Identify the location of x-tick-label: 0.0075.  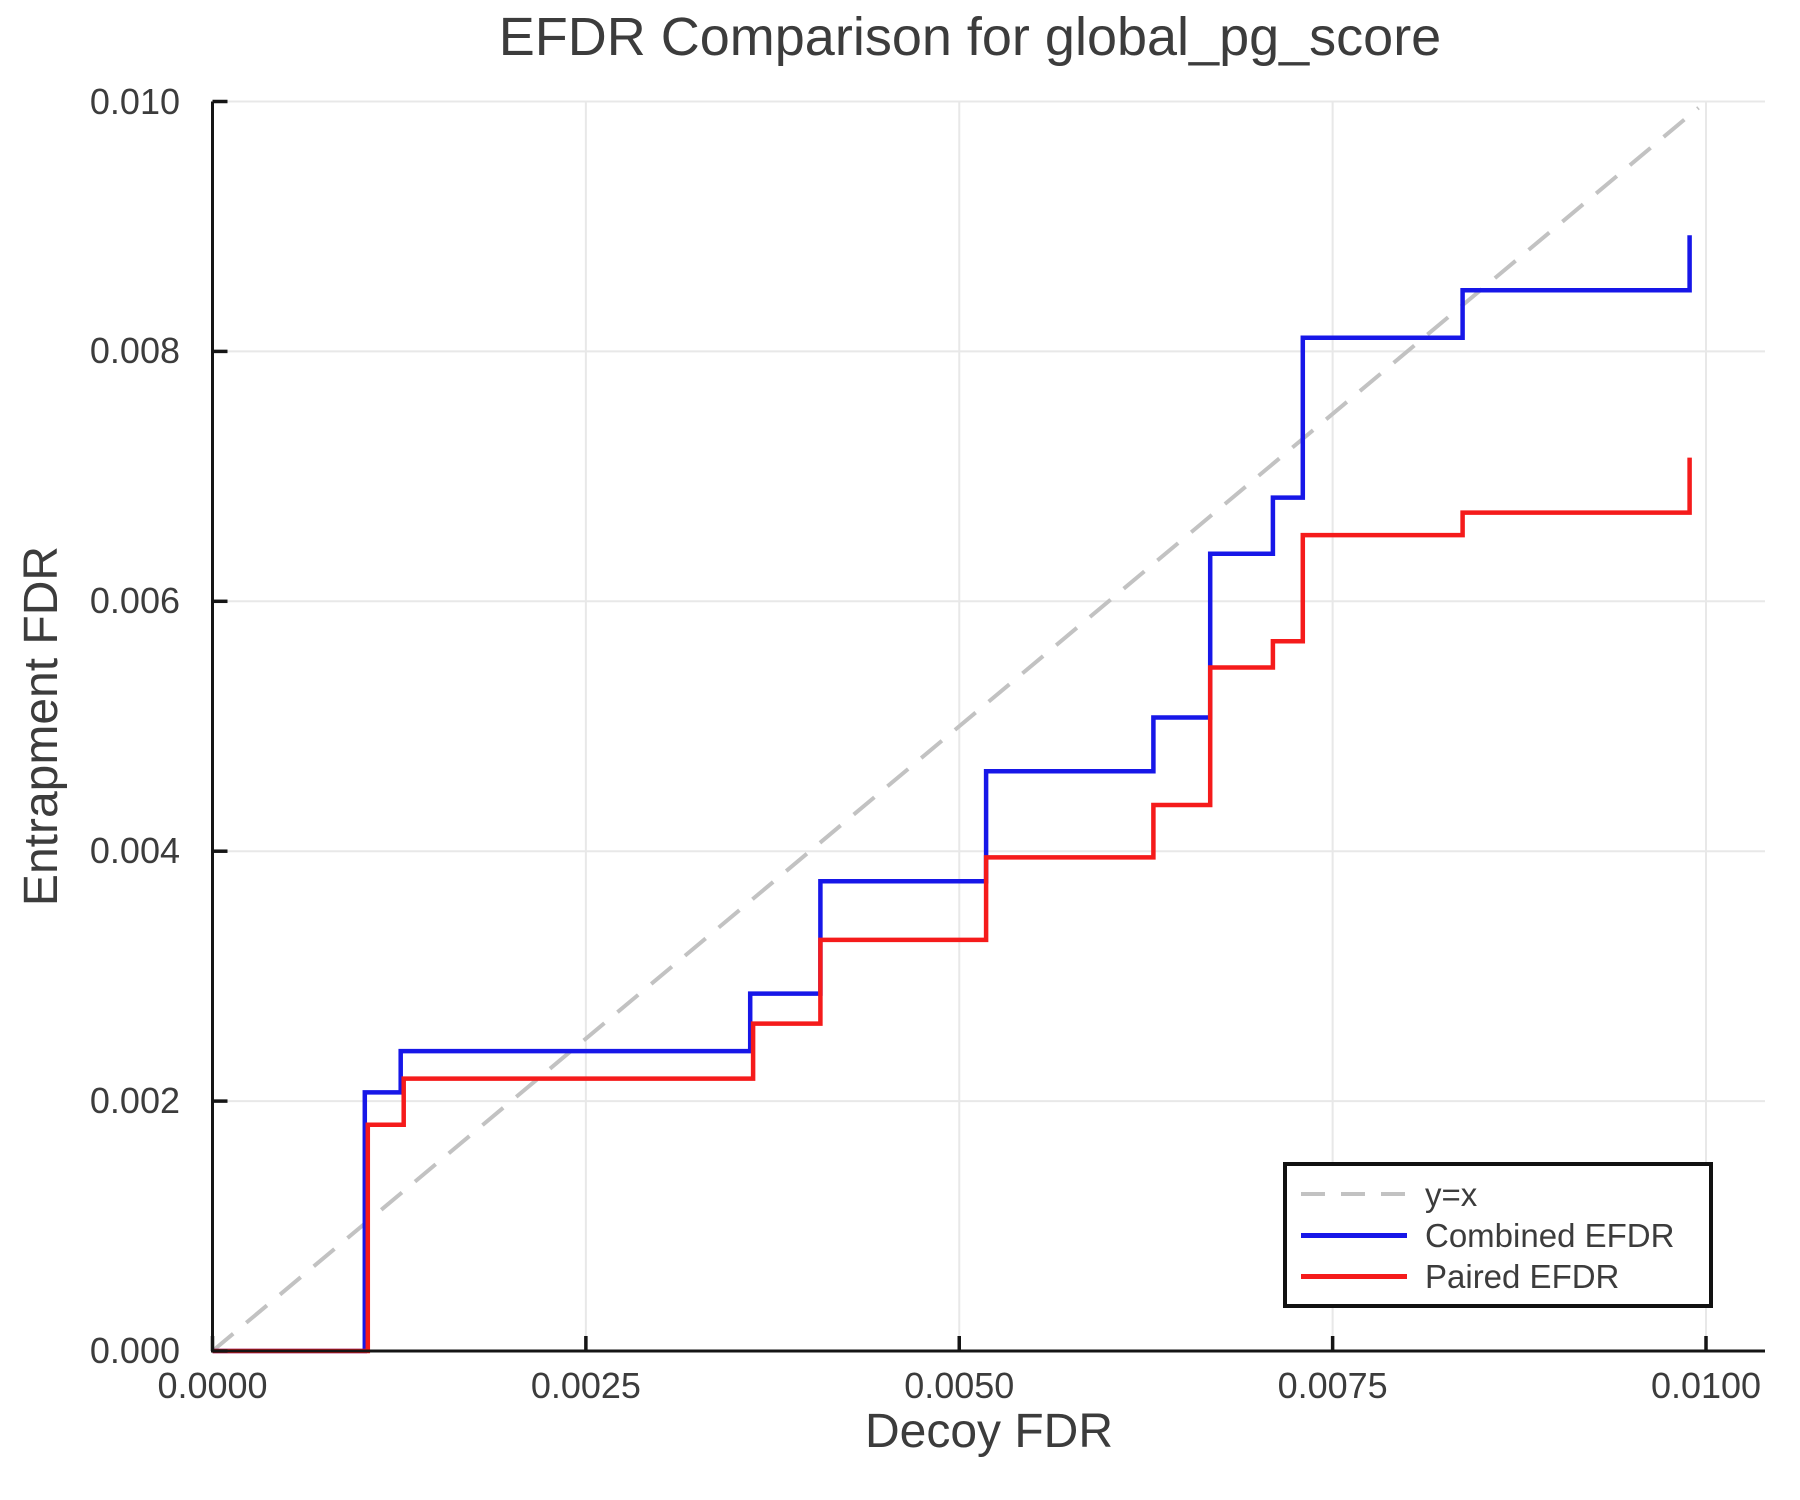
(1332, 1385).